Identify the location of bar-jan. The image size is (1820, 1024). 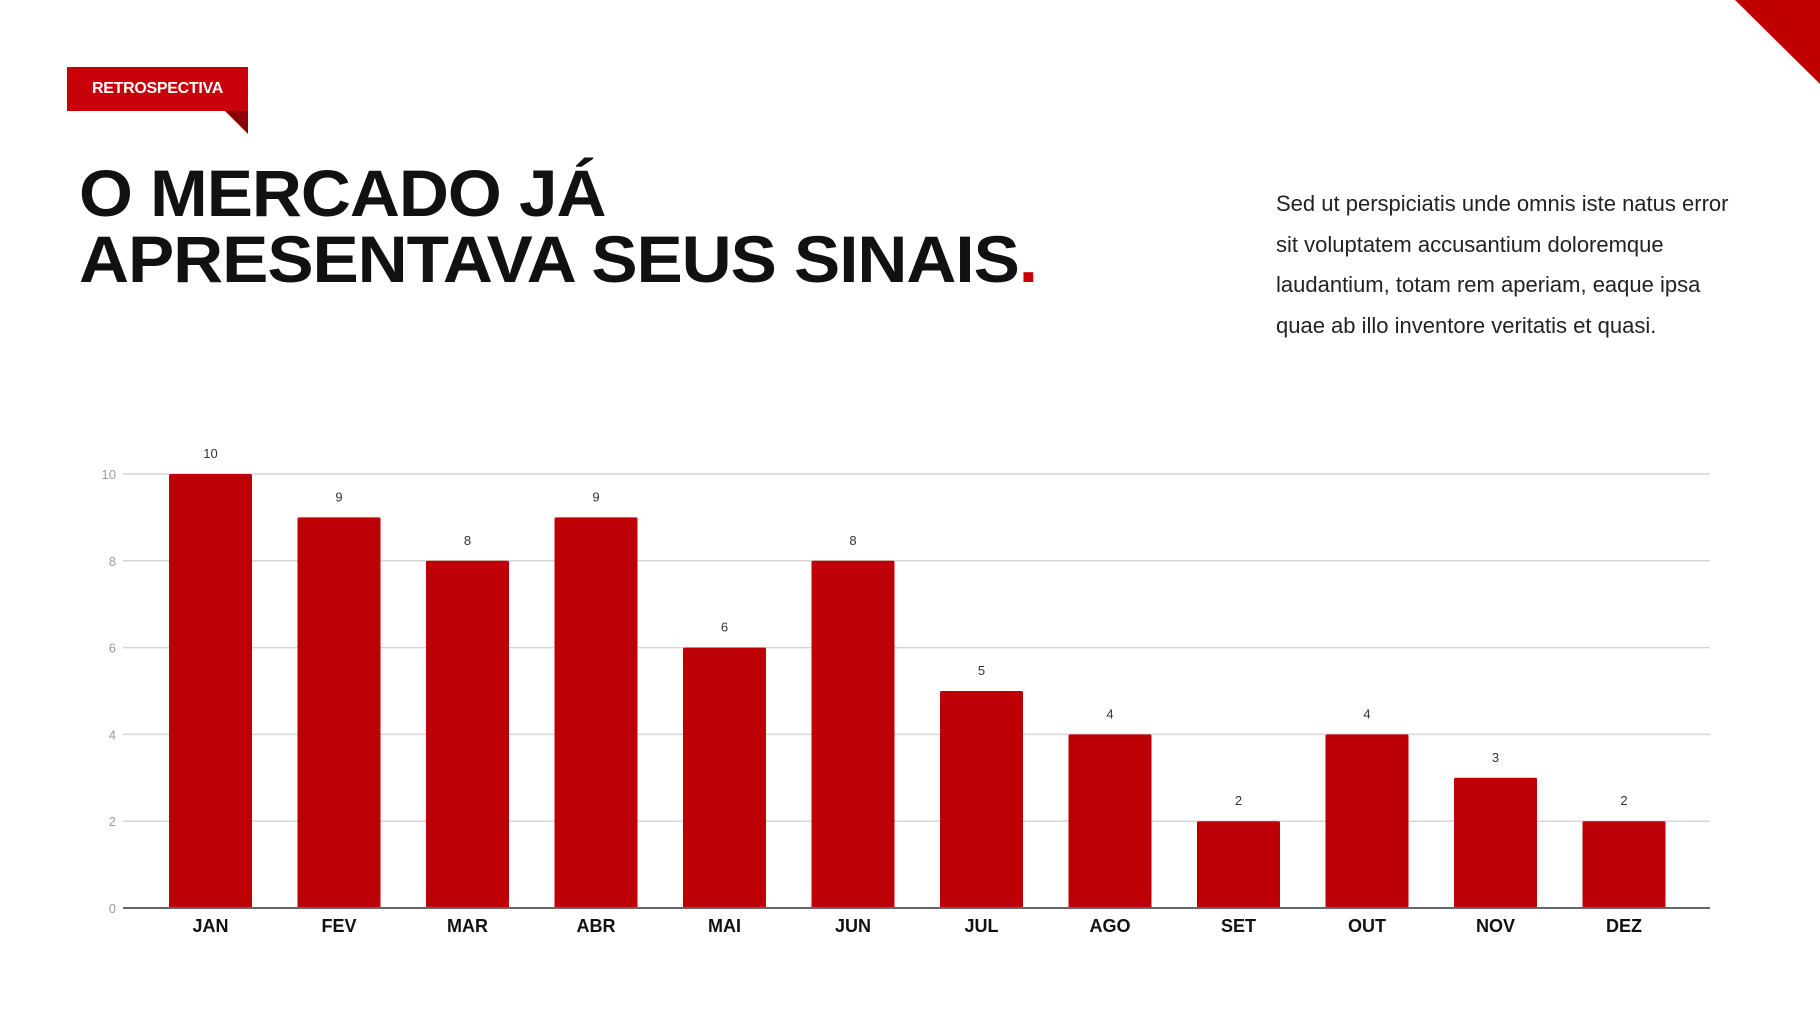
(210, 691).